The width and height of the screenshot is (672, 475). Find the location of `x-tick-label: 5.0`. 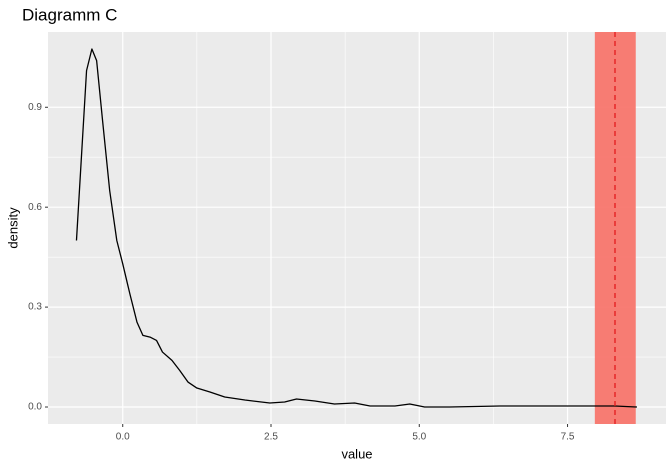

x-tick-label: 5.0 is located at coordinates (419, 437).